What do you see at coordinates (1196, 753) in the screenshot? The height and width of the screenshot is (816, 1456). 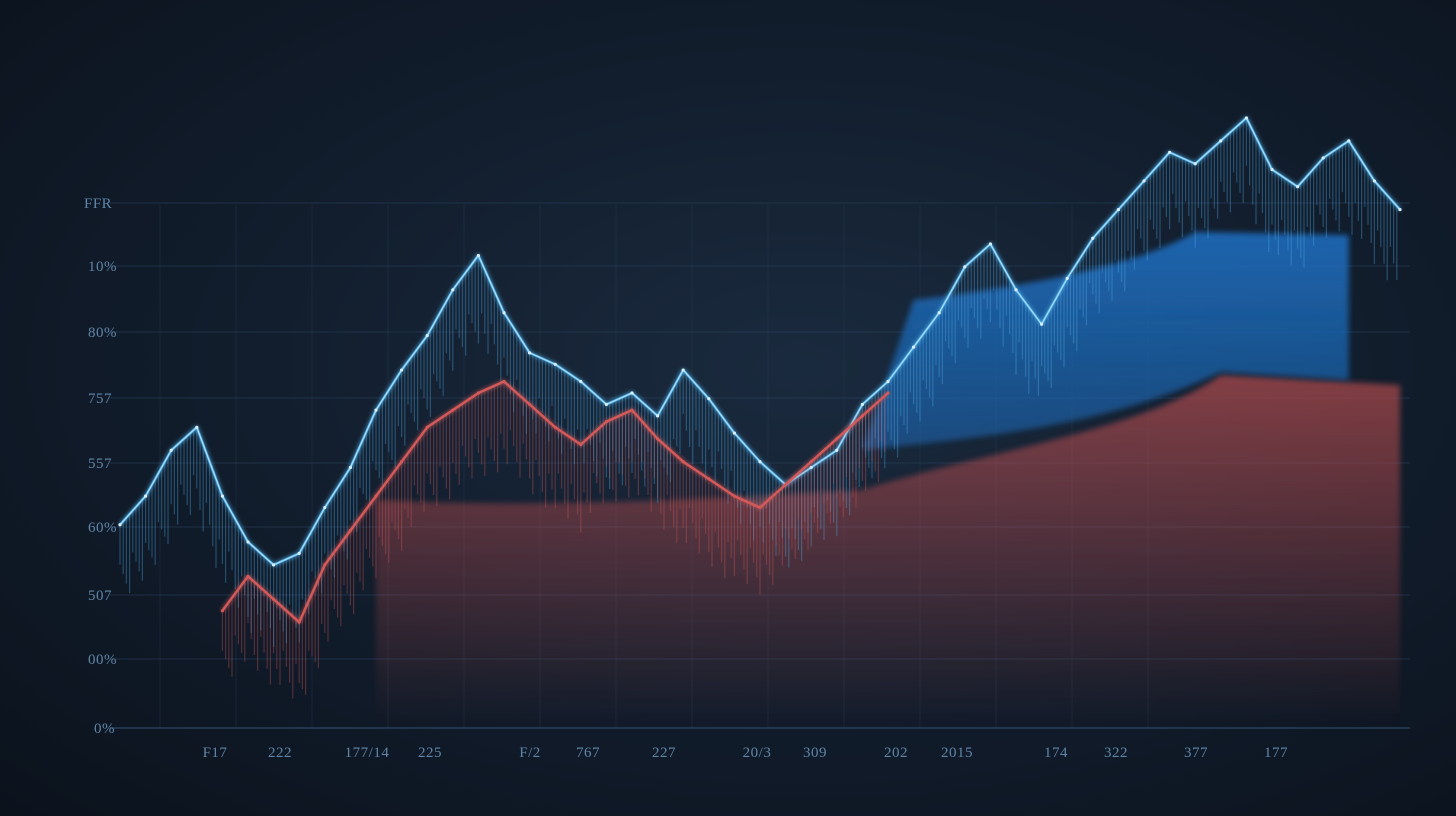 I see `x-tick-label: 377` at bounding box center [1196, 753].